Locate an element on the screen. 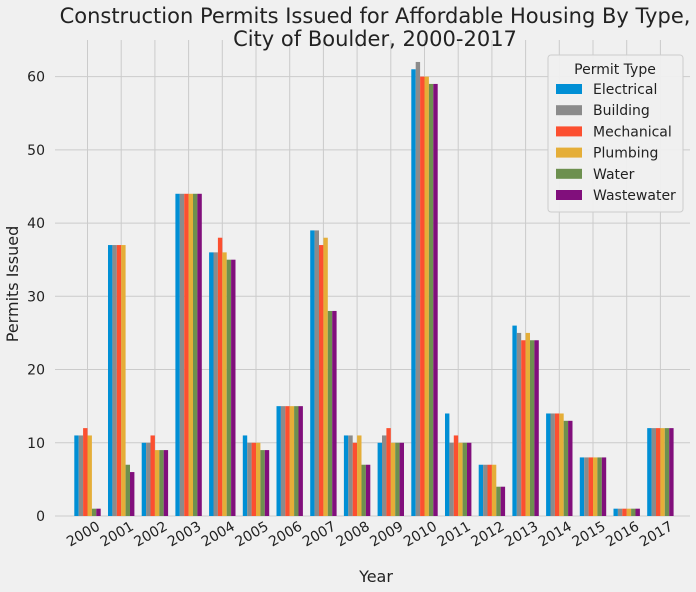  bar-water-2000 is located at coordinates (94, 512).